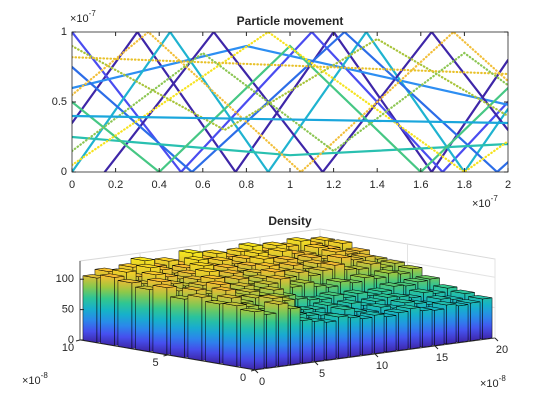  What do you see at coordinates (290, 221) in the screenshot?
I see `chart-title: Density` at bounding box center [290, 221].